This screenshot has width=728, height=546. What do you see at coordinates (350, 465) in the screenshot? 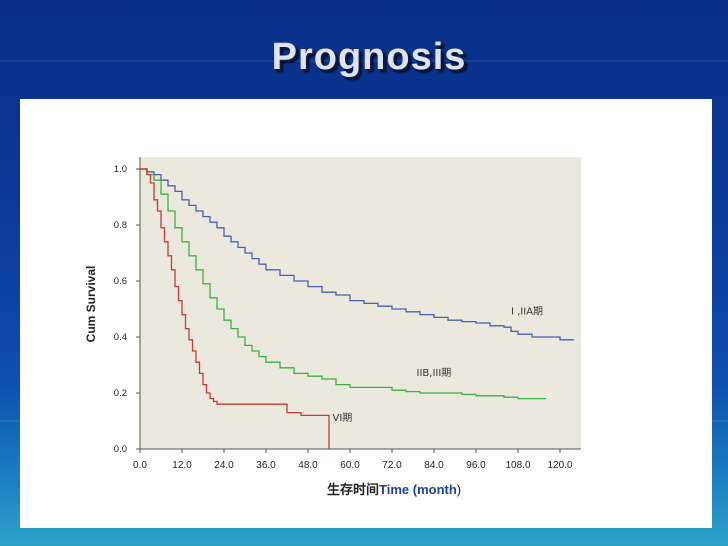
I see `x-tick-label: 60.0` at bounding box center [350, 465].